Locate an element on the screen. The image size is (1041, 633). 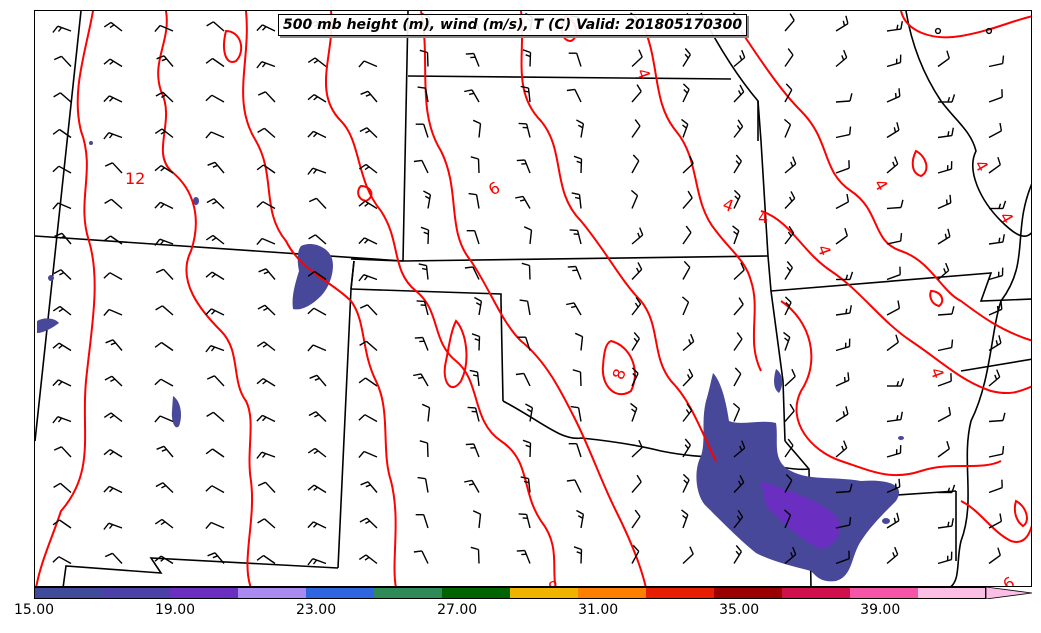
colorbar-tick-label: 23.00 is located at coordinates (316, 610).